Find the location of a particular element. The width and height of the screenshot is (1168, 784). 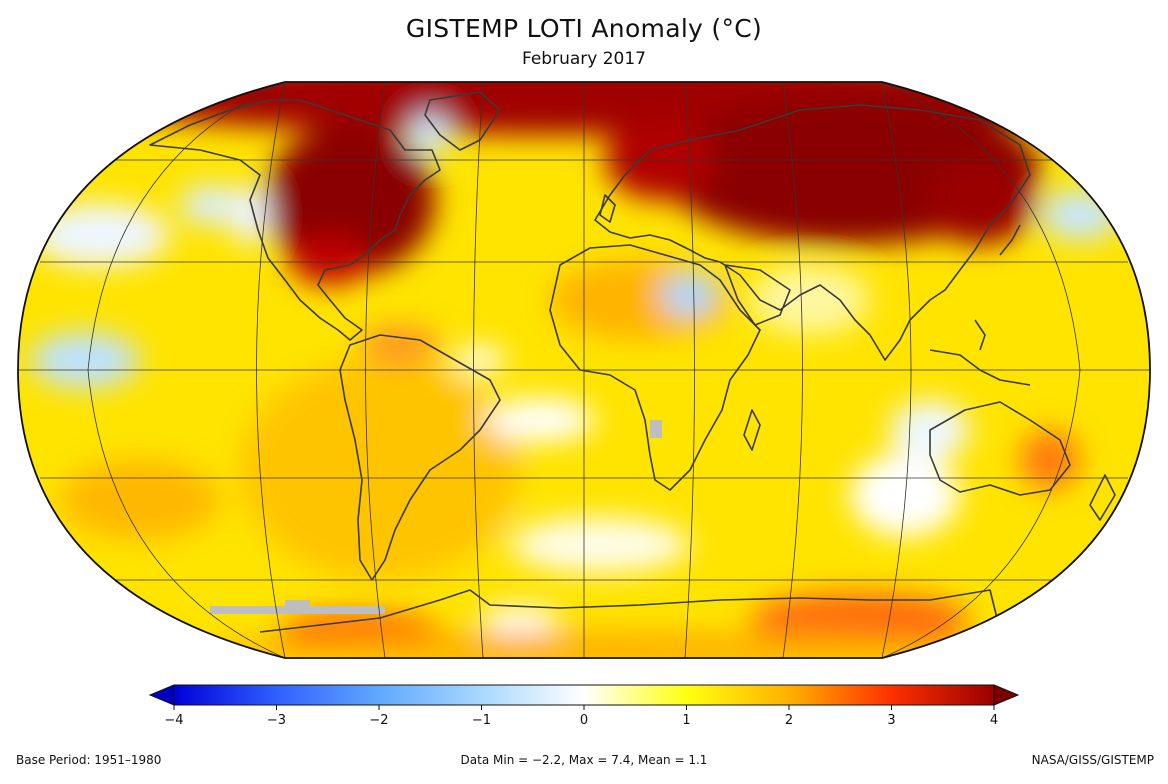

meridian-90w is located at coordinates (271, 370).